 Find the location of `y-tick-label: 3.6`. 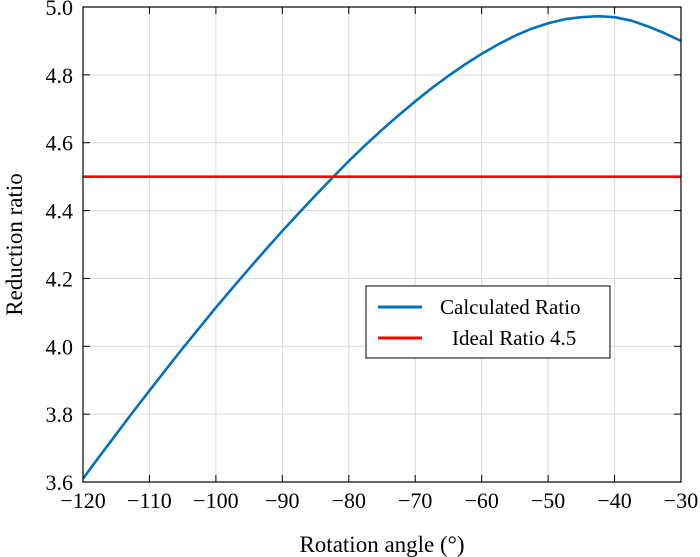

y-tick-label: 3.6 is located at coordinates (60, 482).